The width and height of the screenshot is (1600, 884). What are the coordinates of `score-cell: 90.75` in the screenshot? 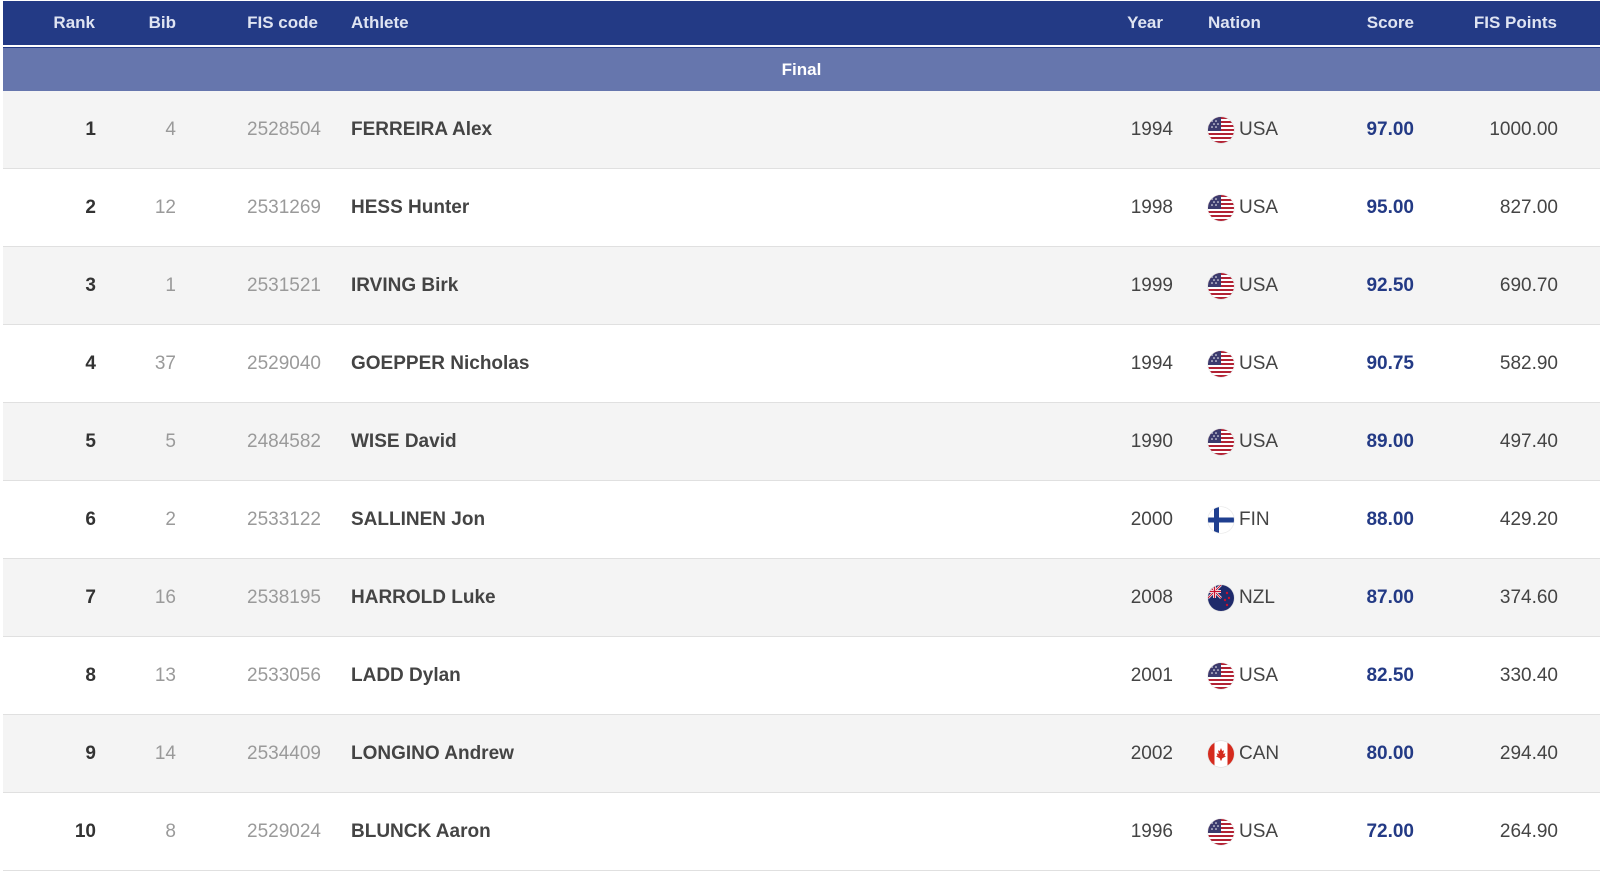 It's located at (1390, 363).